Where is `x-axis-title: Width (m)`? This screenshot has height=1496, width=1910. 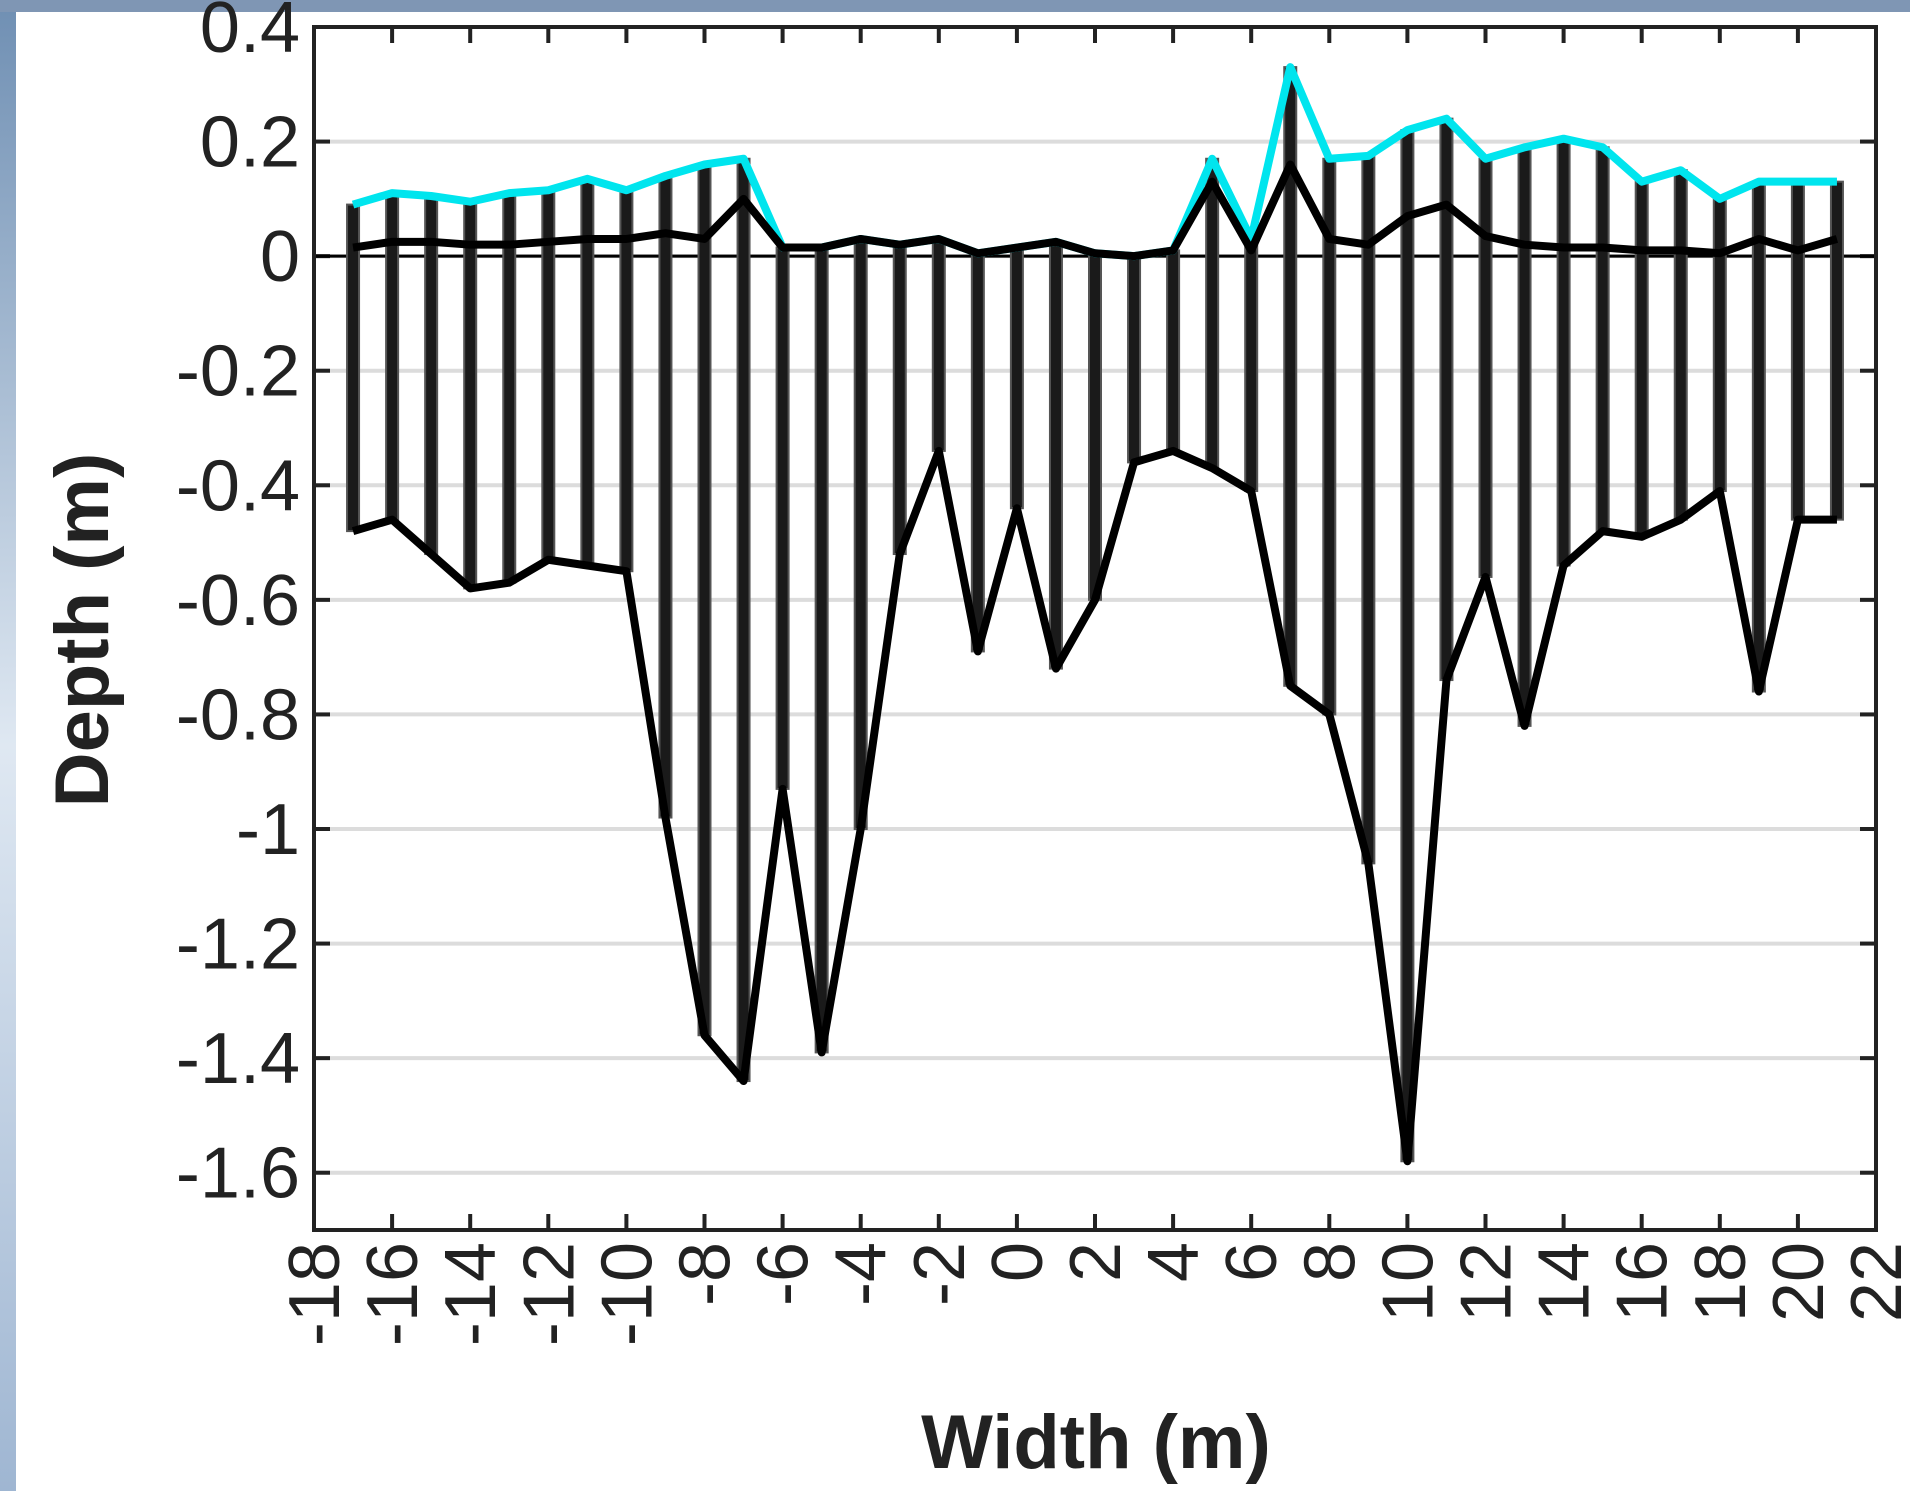 x-axis-title: Width (m) is located at coordinates (1096, 1442).